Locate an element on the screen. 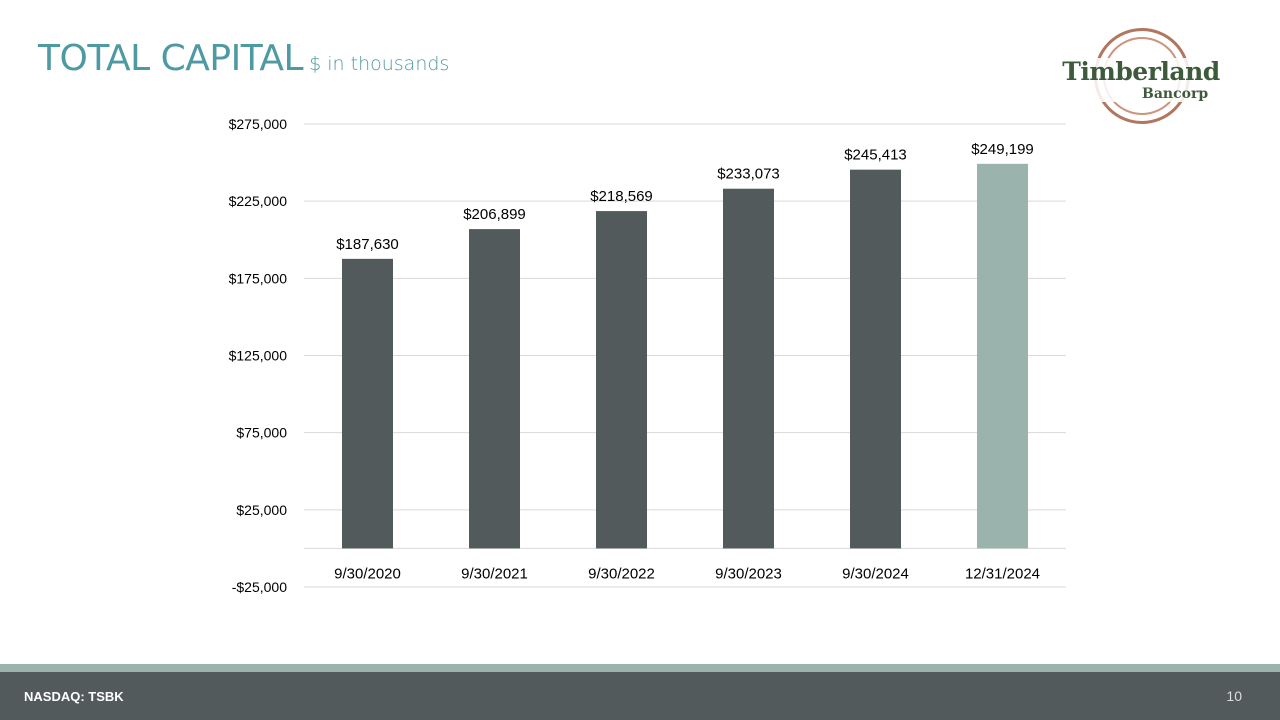  company-logo: Timberland Bancorp is located at coordinates (1141, 76).